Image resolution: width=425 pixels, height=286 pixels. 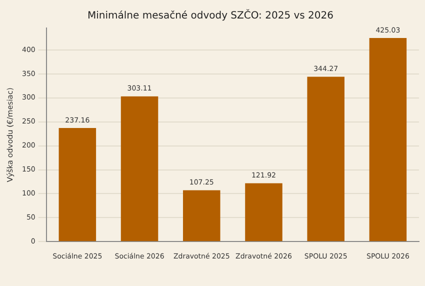 I want to click on chart-title: Minimálne mesačné odvody SZČO: 2025 vs 2026, so click(x=211, y=15).